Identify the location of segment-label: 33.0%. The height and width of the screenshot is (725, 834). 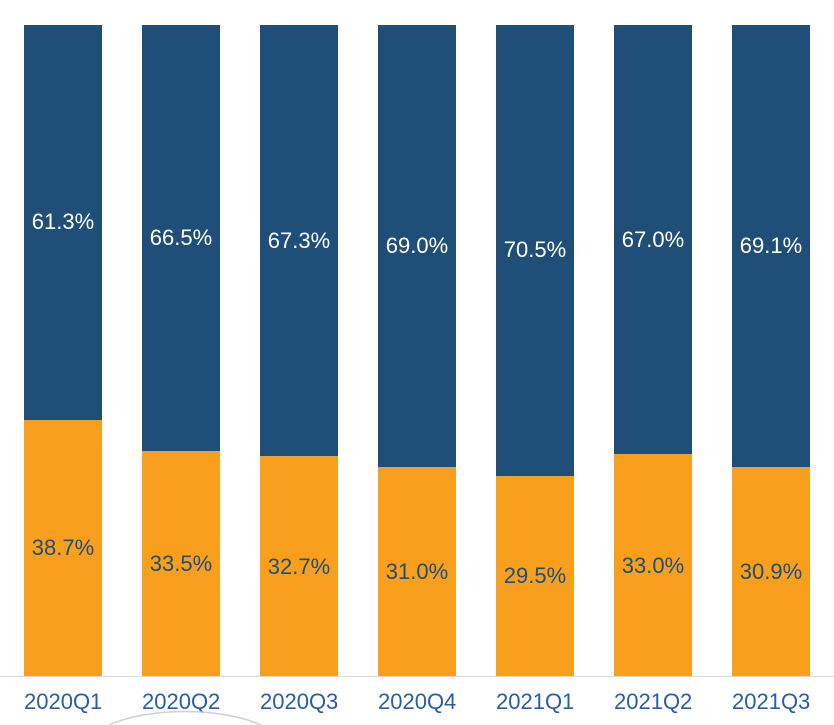
(653, 565).